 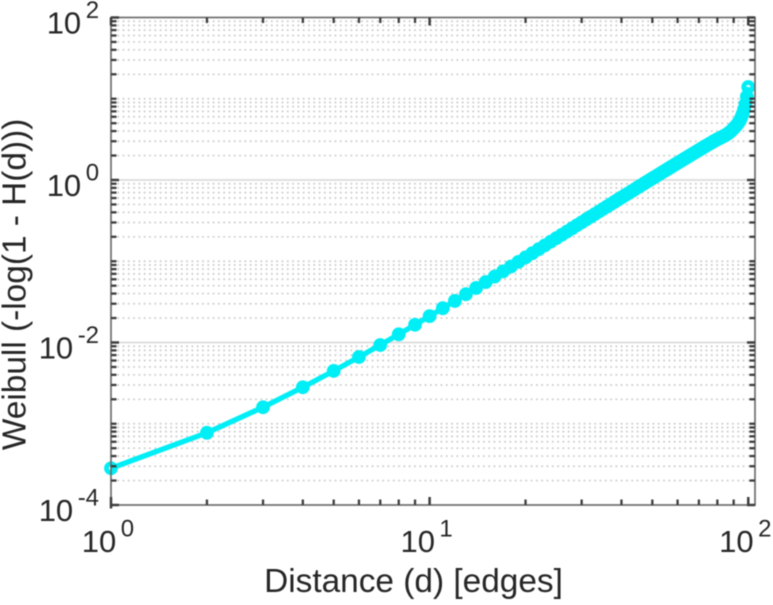 I want to click on svg-text: -2, so click(x=88, y=335).